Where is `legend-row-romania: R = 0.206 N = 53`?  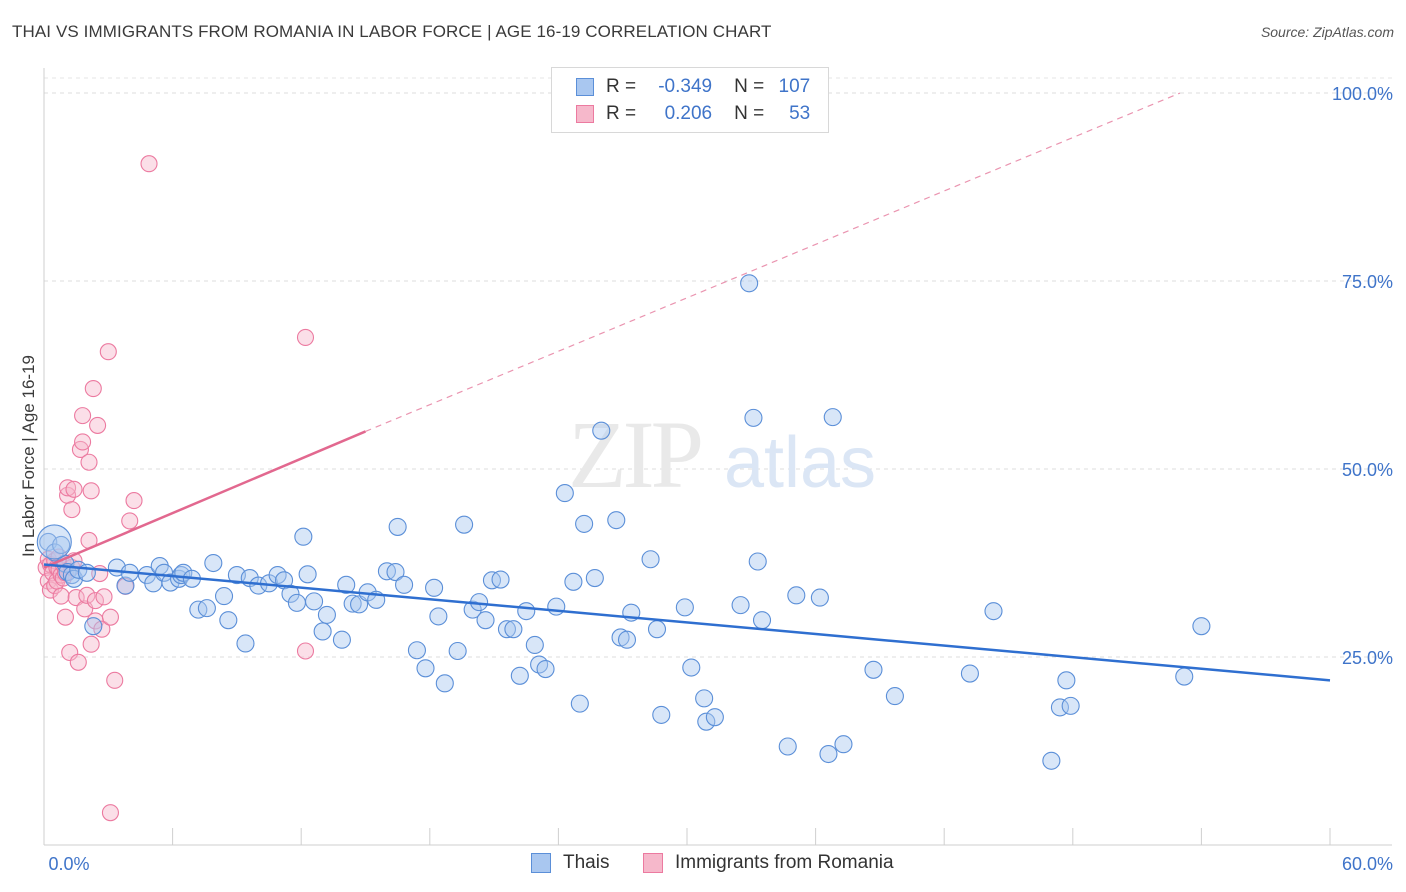
legend-row-romania: R = 0.206 N = 53 is located at coordinates (693, 114).